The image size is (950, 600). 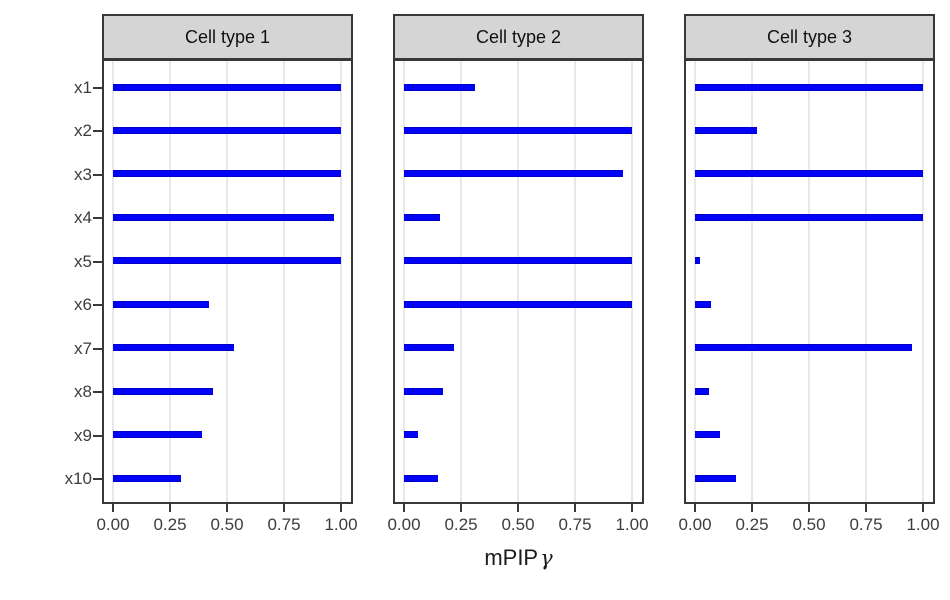 What do you see at coordinates (83, 348) in the screenshot?
I see `y-axis-label-x7: x7` at bounding box center [83, 348].